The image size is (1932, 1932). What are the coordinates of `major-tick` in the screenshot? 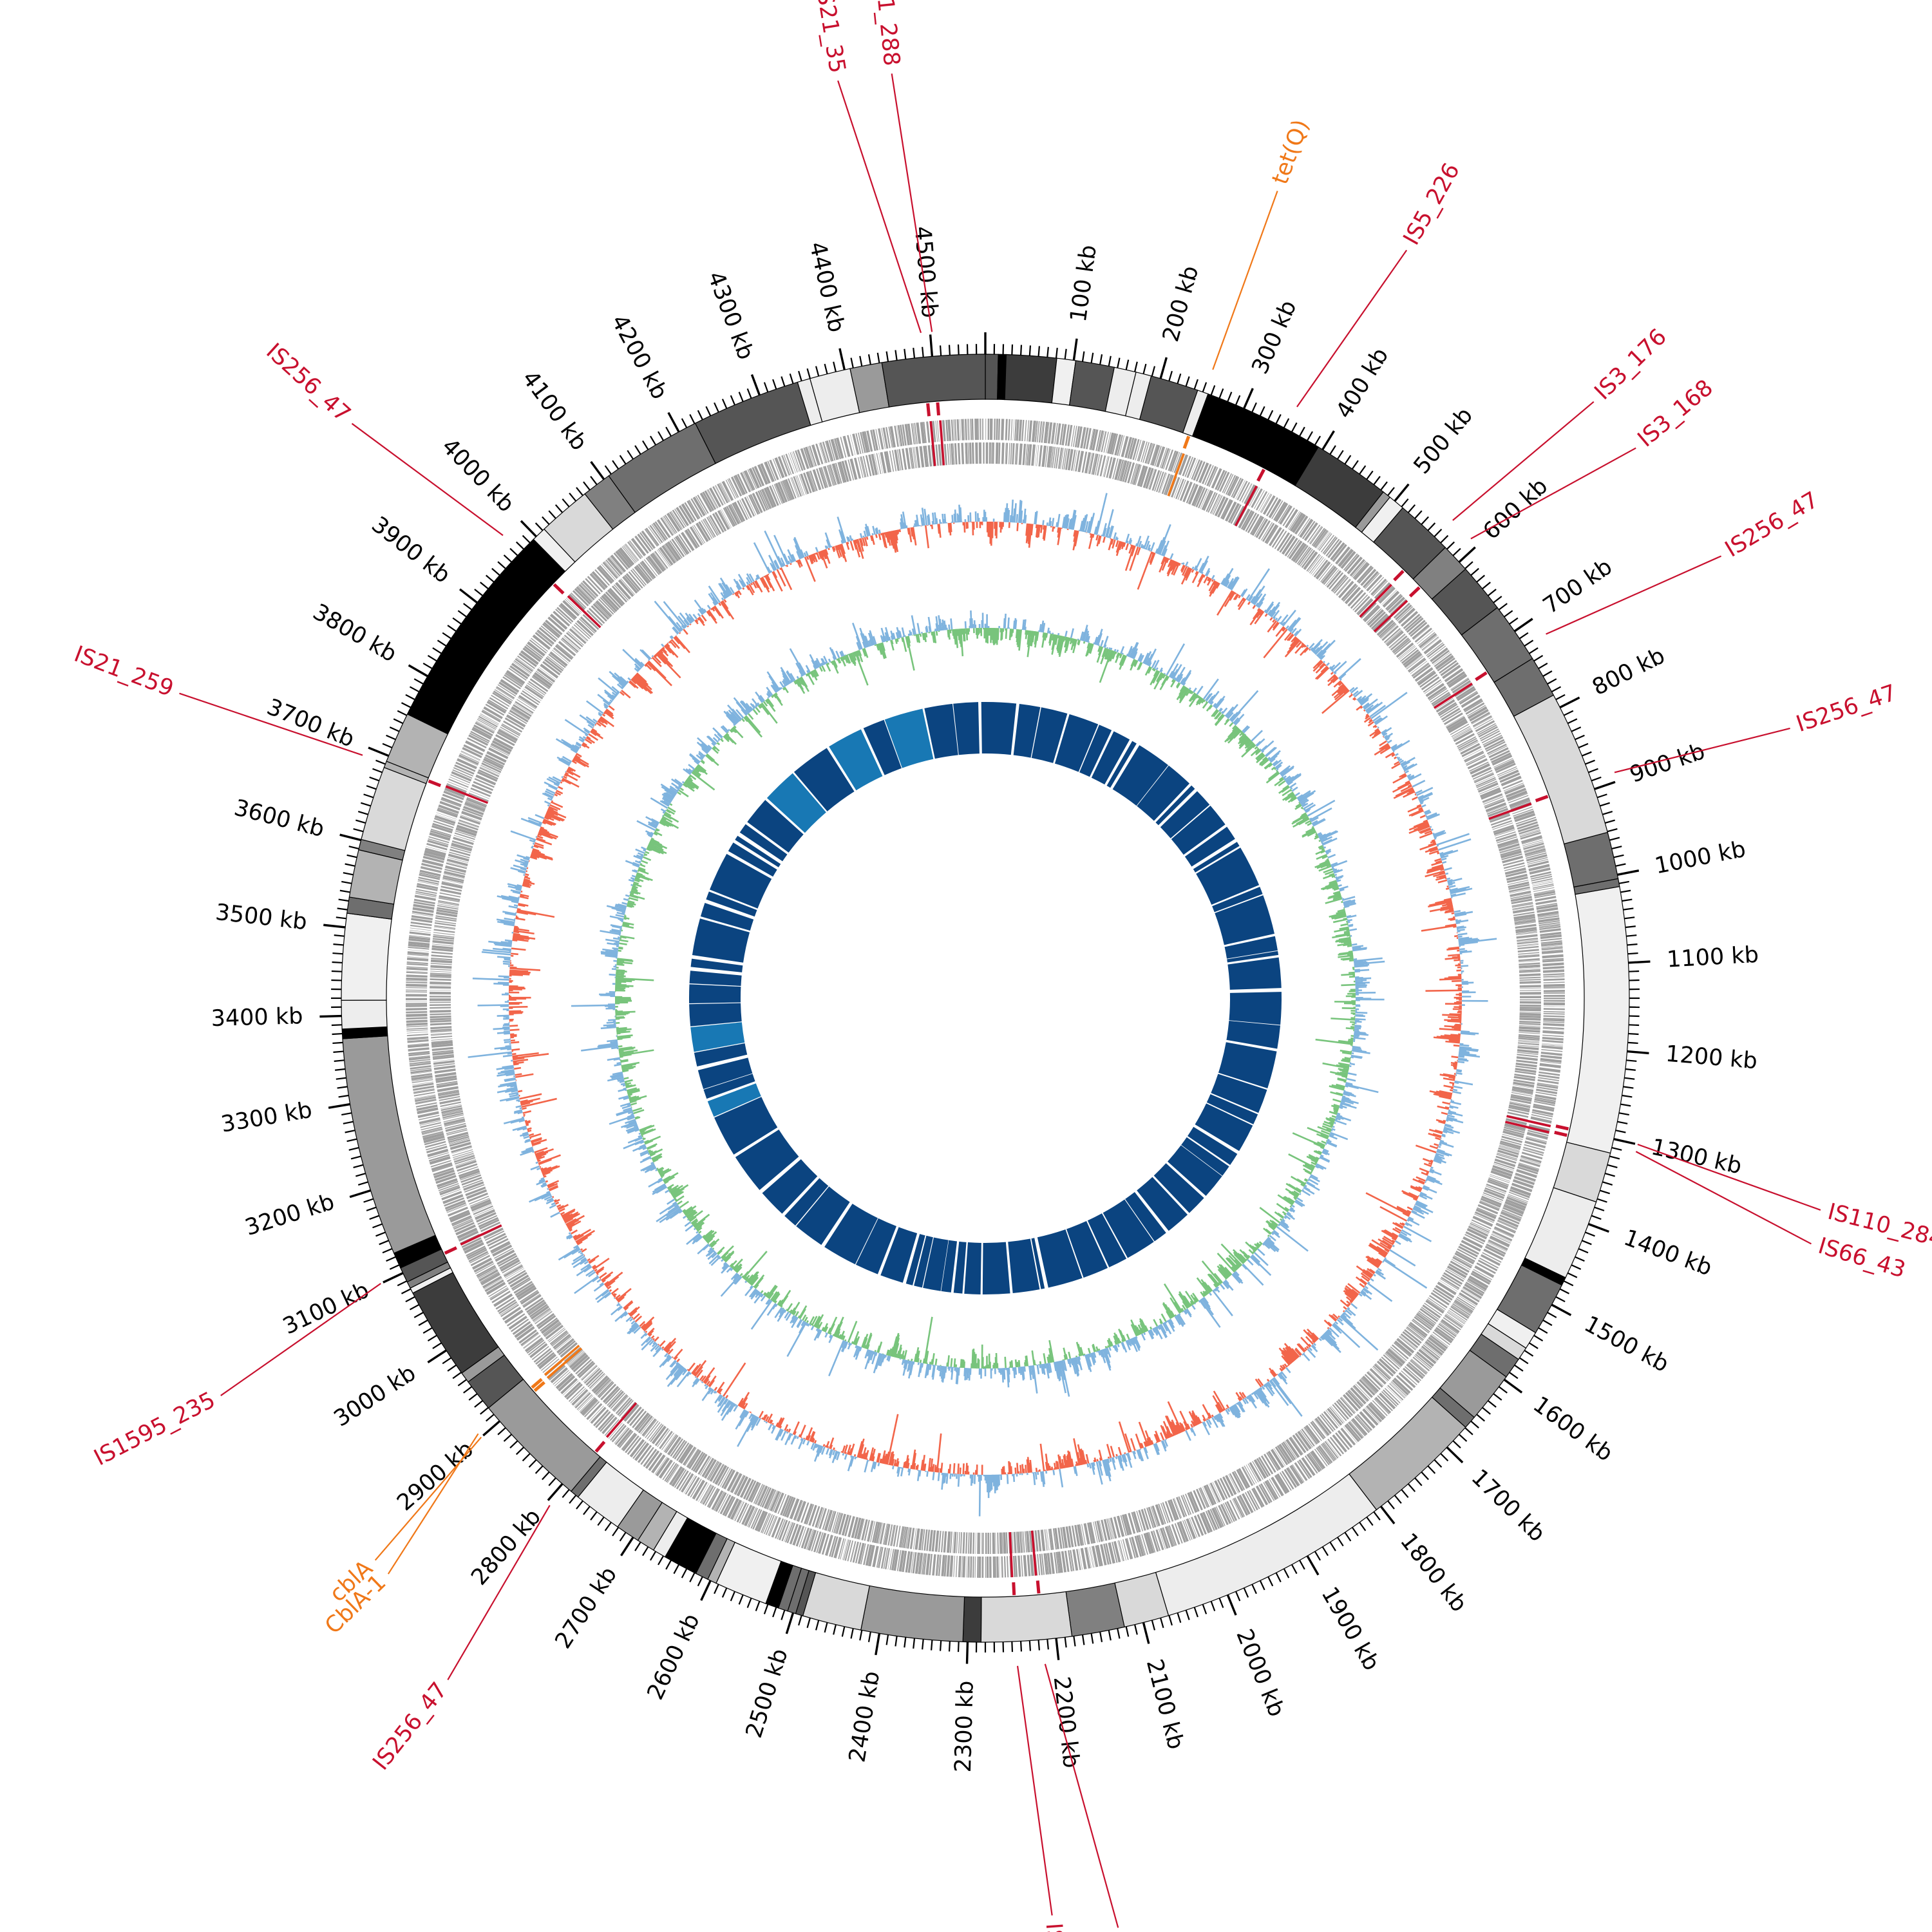 It's located at (394, 1277).